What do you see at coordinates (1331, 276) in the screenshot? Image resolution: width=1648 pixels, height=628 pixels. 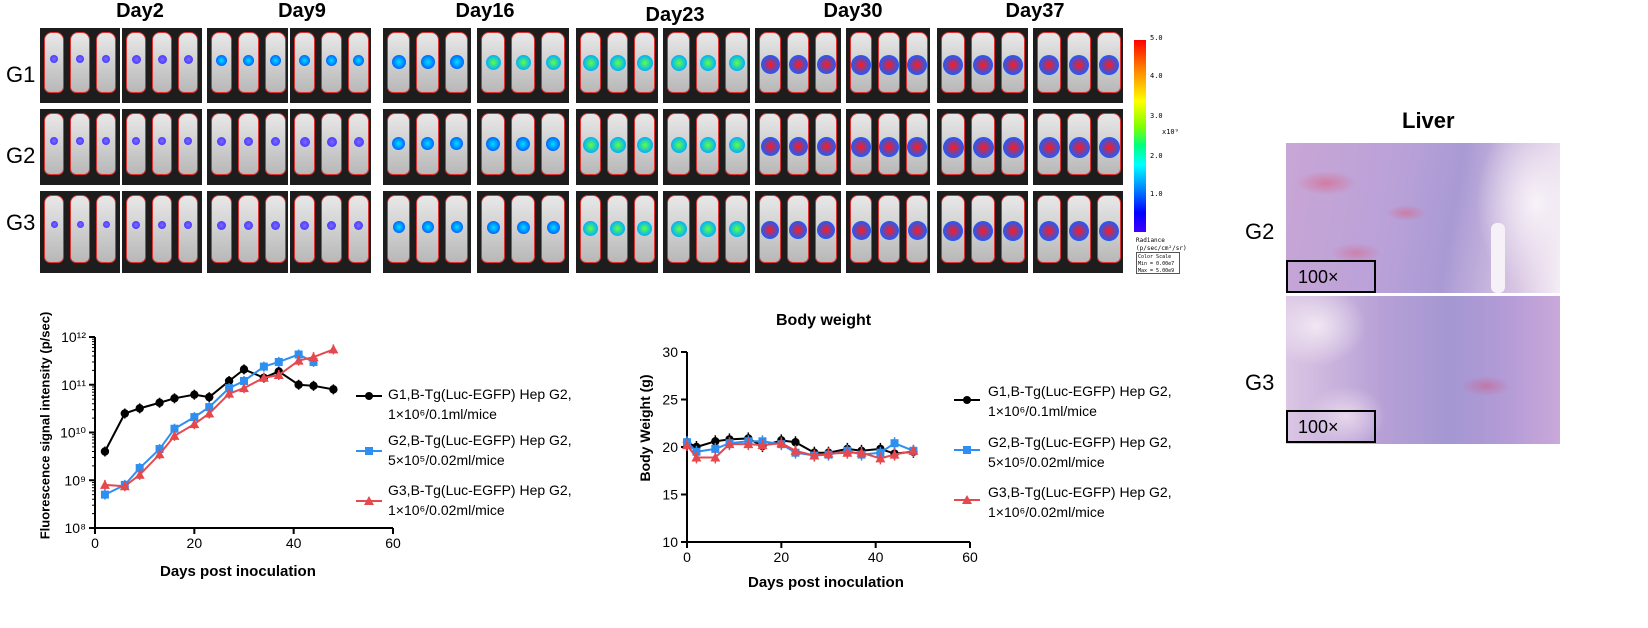 I see `magnification-label-g2: 100×` at bounding box center [1331, 276].